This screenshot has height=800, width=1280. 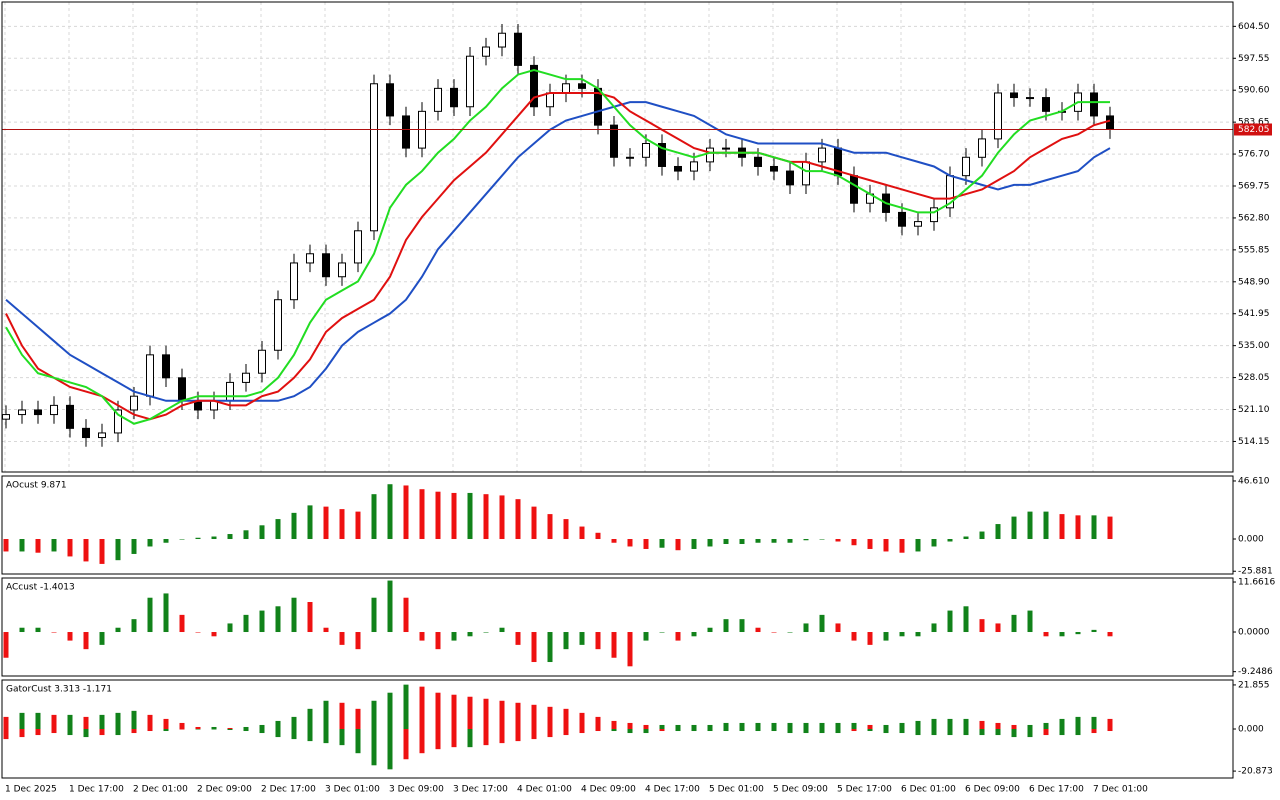 What do you see at coordinates (1254, 481) in the screenshot?
I see `y-tick-label: 46.610` at bounding box center [1254, 481].